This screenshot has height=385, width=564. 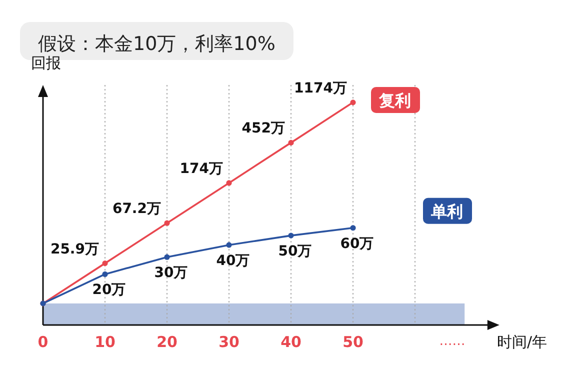 What do you see at coordinates (46, 63) in the screenshot?
I see `y-axis-title: 回报` at bounding box center [46, 63].